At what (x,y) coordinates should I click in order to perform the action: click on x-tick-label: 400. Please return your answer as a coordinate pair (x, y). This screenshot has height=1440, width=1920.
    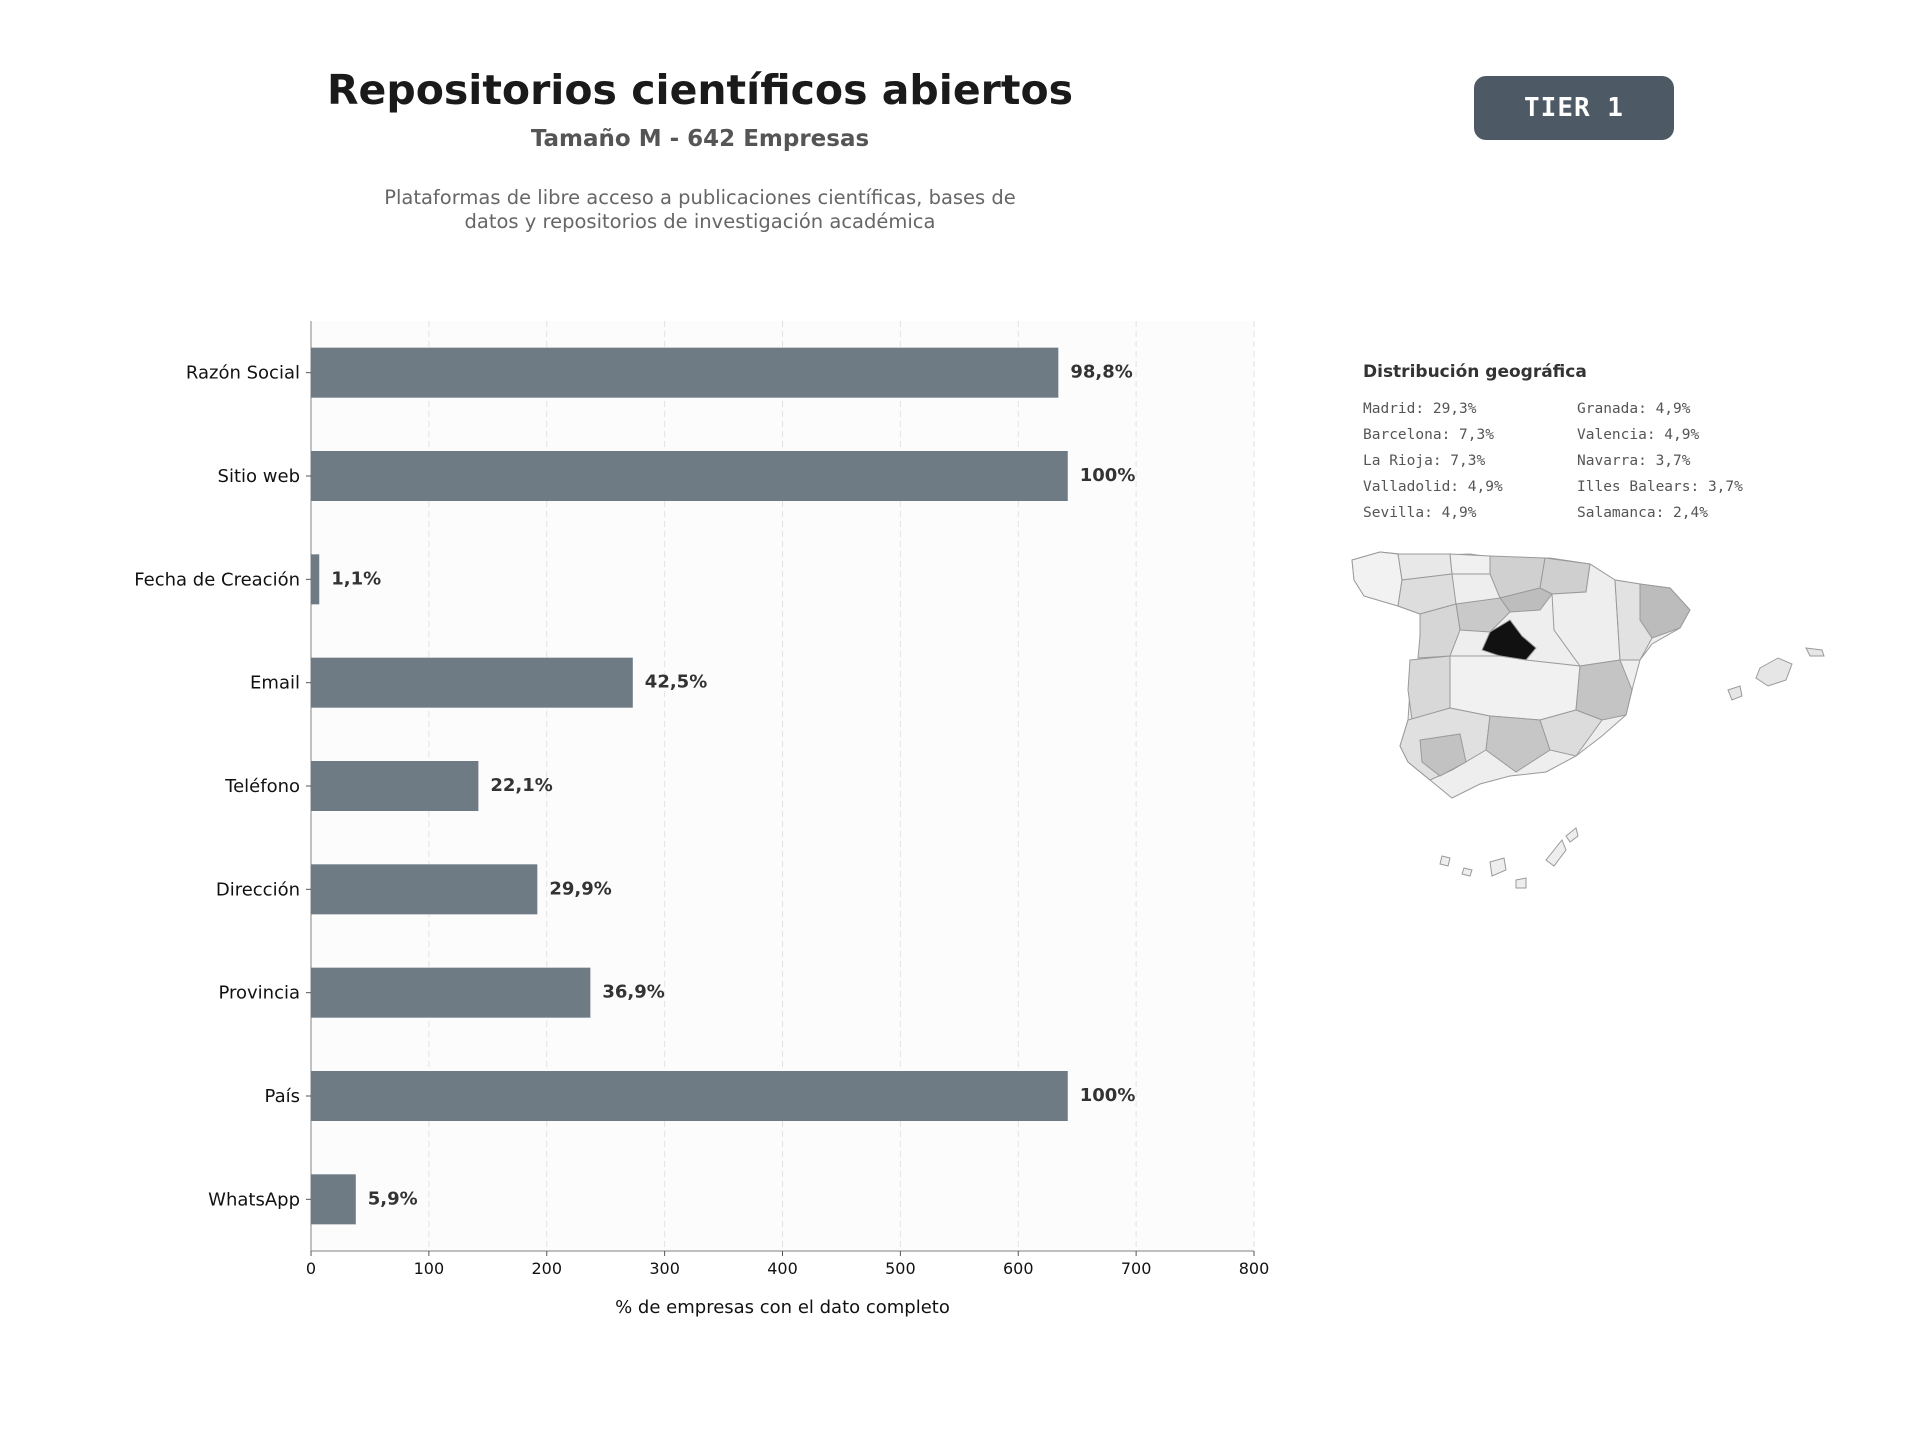
    Looking at the image, I should click on (782, 1268).